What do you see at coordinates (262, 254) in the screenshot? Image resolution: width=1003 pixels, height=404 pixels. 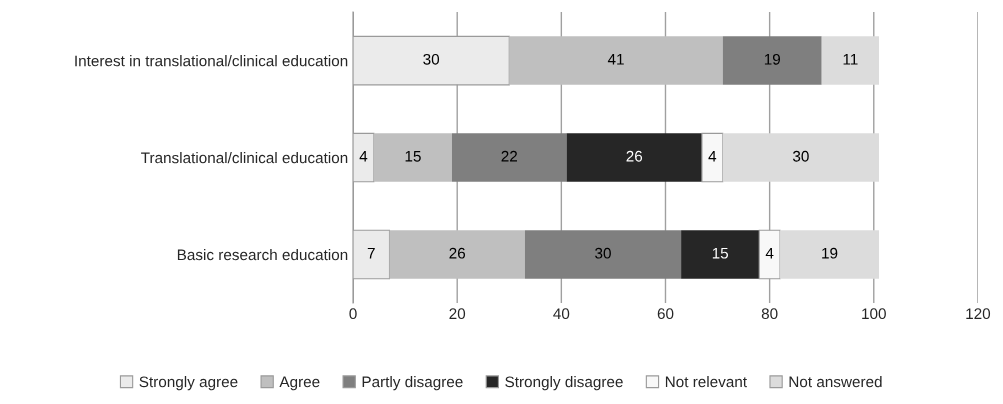 I see `y-tick-label: Basic research education` at bounding box center [262, 254].